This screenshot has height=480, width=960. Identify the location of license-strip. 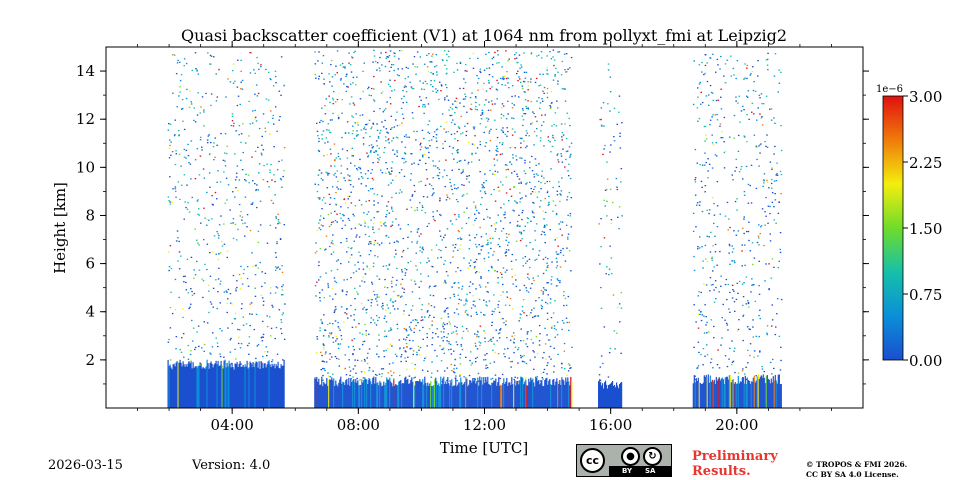
(640, 471).